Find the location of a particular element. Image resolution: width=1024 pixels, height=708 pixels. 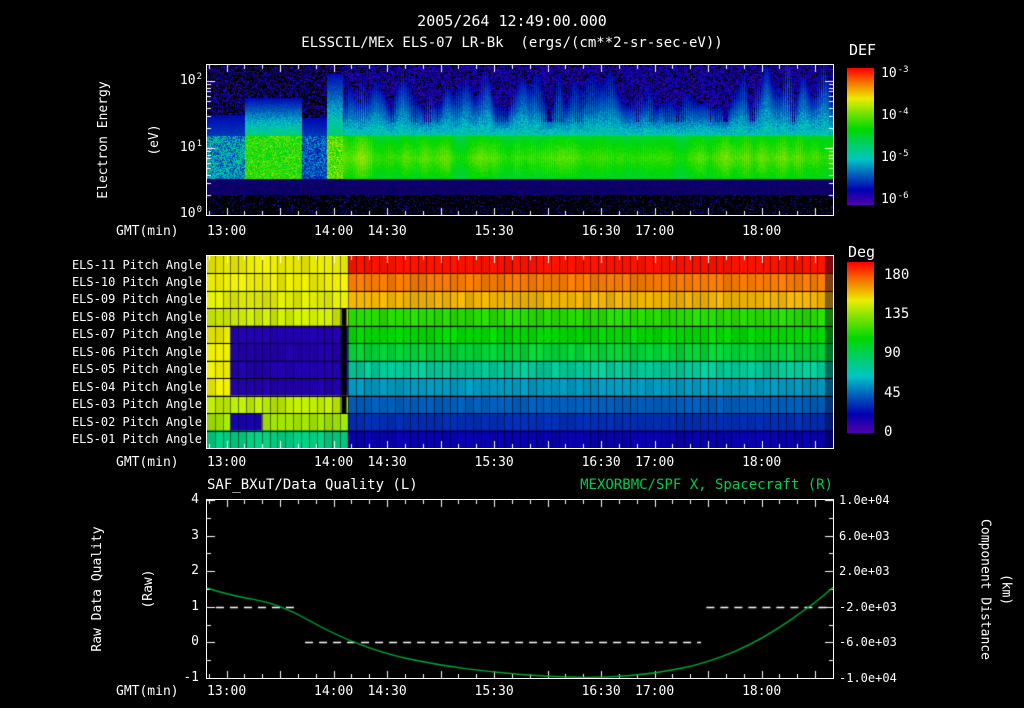

header-datetime: 2005/264 12:49:00.000 is located at coordinates (512, 21).